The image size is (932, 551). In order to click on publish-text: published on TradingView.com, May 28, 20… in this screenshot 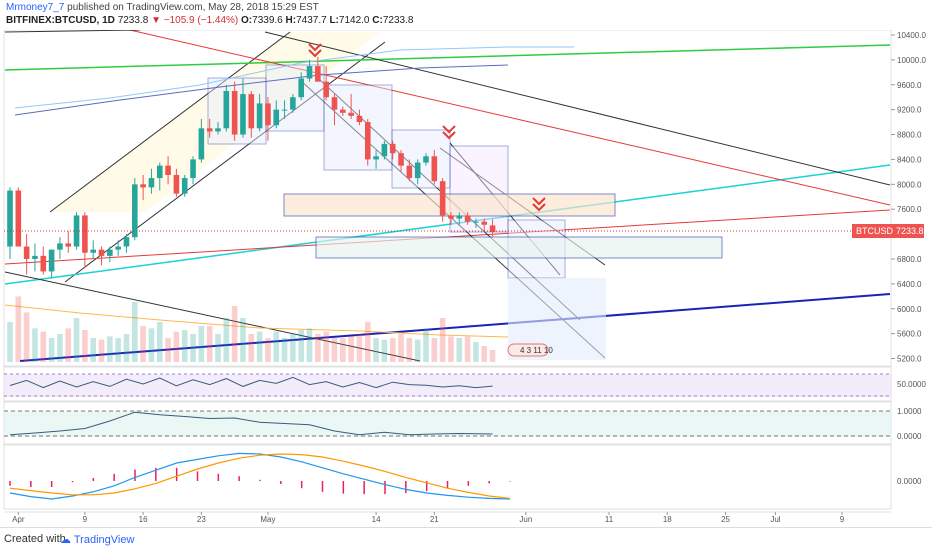, I will do `click(191, 7)`.